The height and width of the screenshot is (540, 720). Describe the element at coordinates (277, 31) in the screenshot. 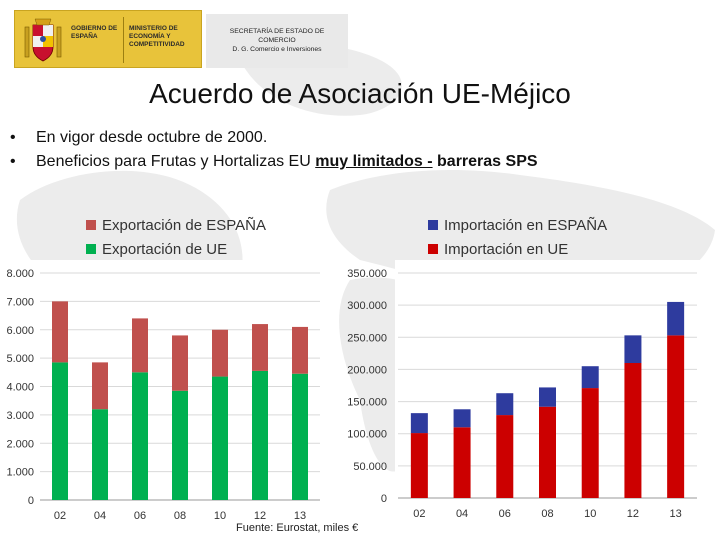

I see `secretaria-line-1: SECRETARÍA DE ESTADO DE` at that location.